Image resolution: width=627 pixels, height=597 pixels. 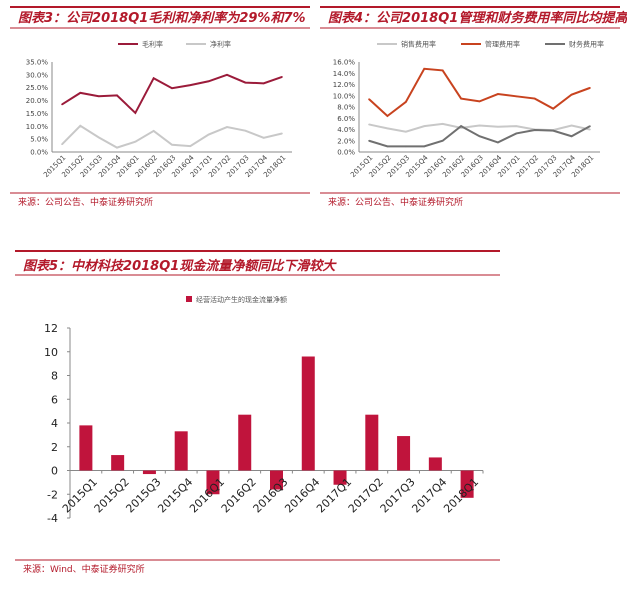 What do you see at coordinates (39, 140) in the screenshot?
I see `y-tick-label: 5.0%` at bounding box center [39, 140].